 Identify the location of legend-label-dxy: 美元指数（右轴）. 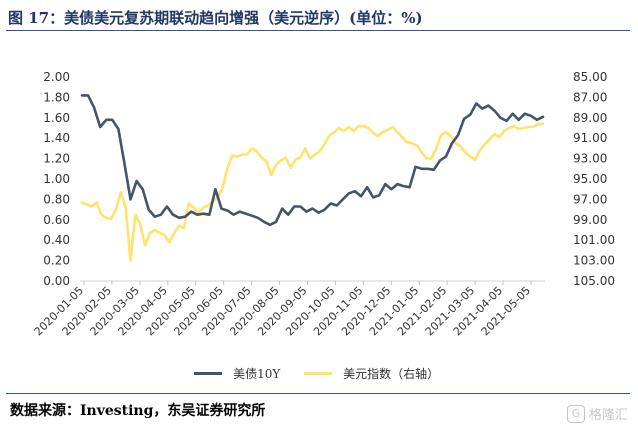
(391, 374).